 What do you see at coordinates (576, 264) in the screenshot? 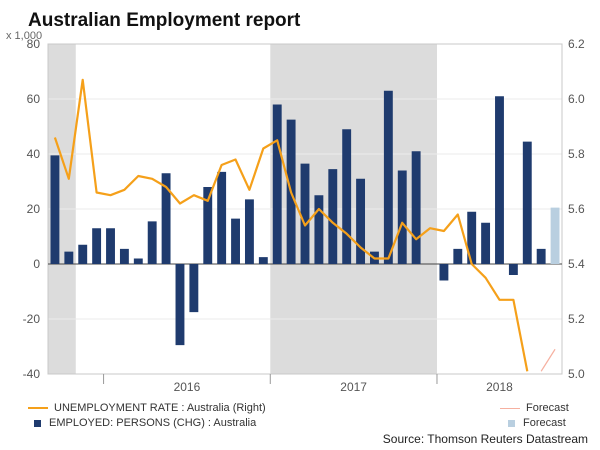
I see `right-tick-label-4: 5.4` at bounding box center [576, 264].